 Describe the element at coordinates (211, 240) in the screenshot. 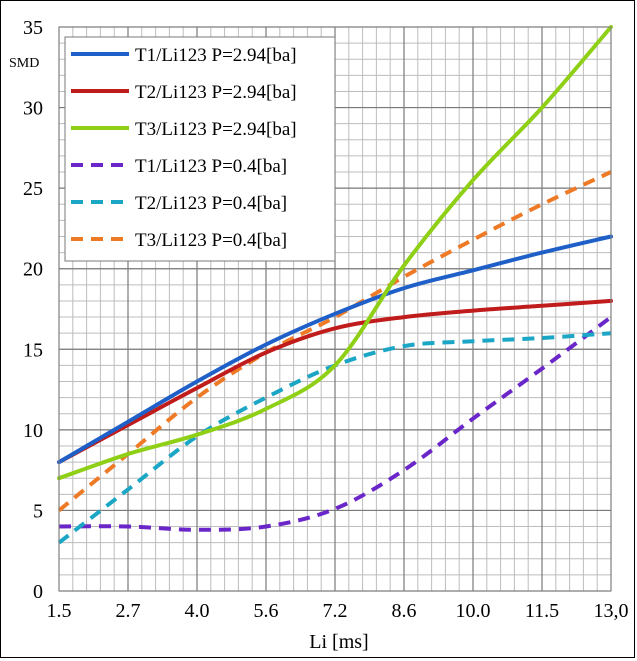

I see `legend-label: T3/Li123 P=0.4[ba]` at that location.